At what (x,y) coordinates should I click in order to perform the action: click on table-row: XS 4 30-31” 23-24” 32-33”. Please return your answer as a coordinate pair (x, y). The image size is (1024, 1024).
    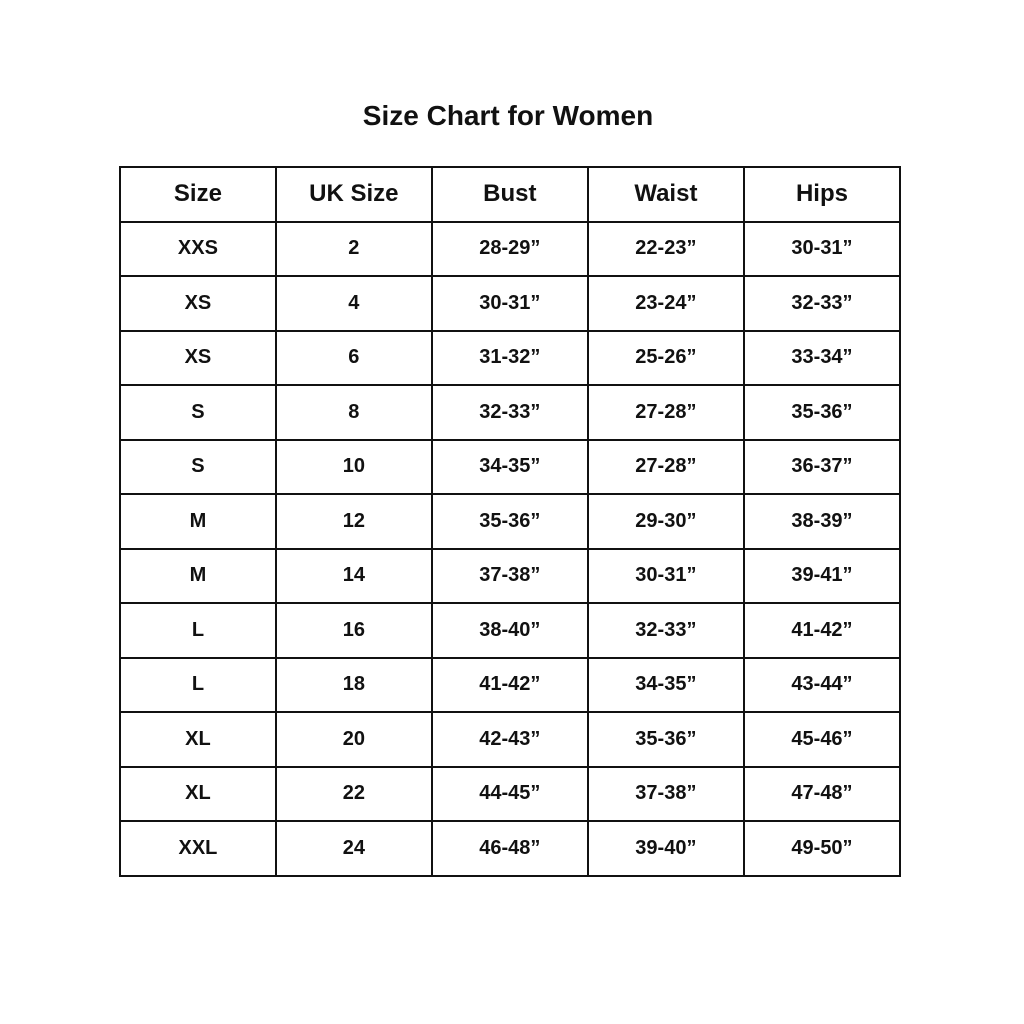
    Looking at the image, I should click on (510, 303).